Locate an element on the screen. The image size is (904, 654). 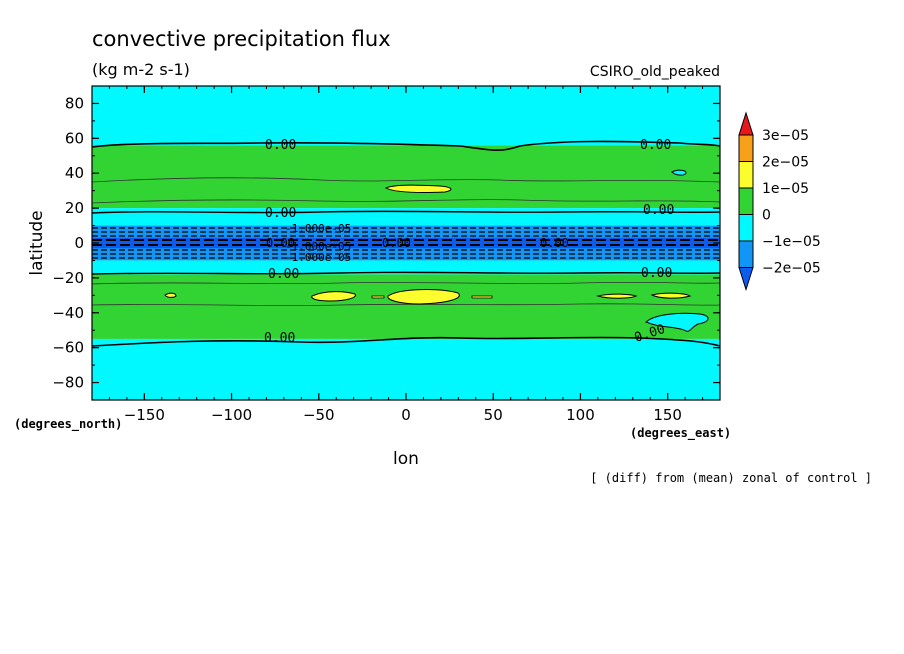
y-tick-label: 40 is located at coordinates (74, 173).